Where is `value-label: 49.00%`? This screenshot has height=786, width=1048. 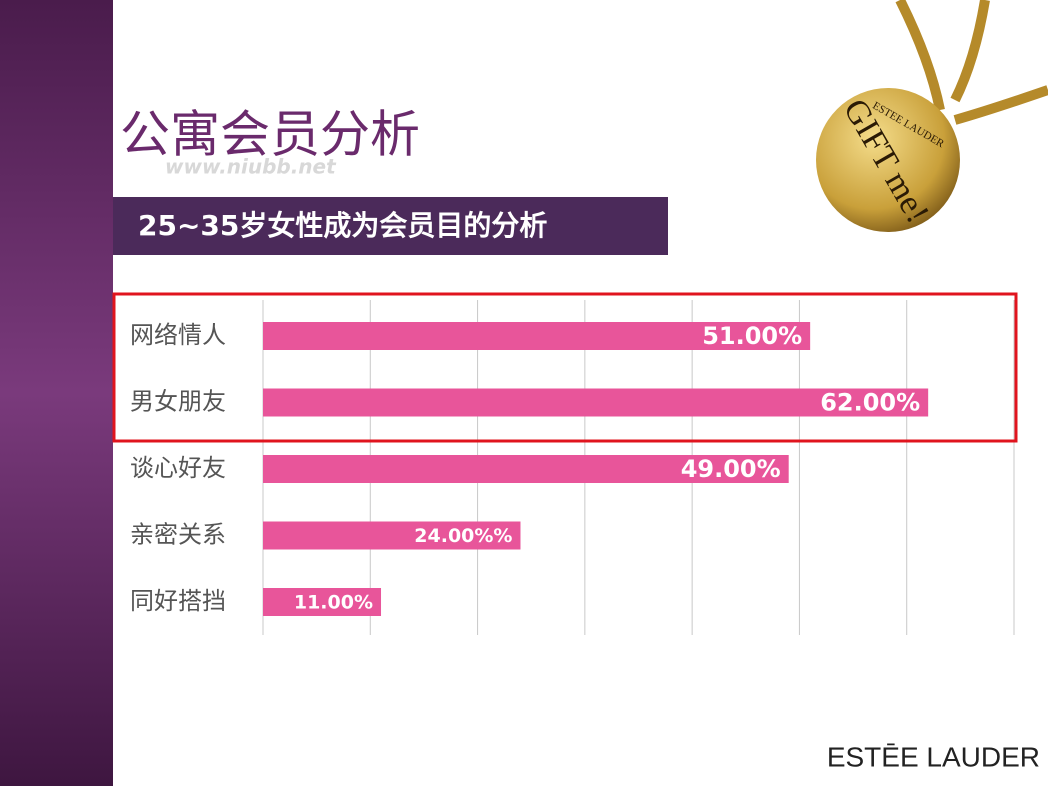
value-label: 49.00% is located at coordinates (731, 469).